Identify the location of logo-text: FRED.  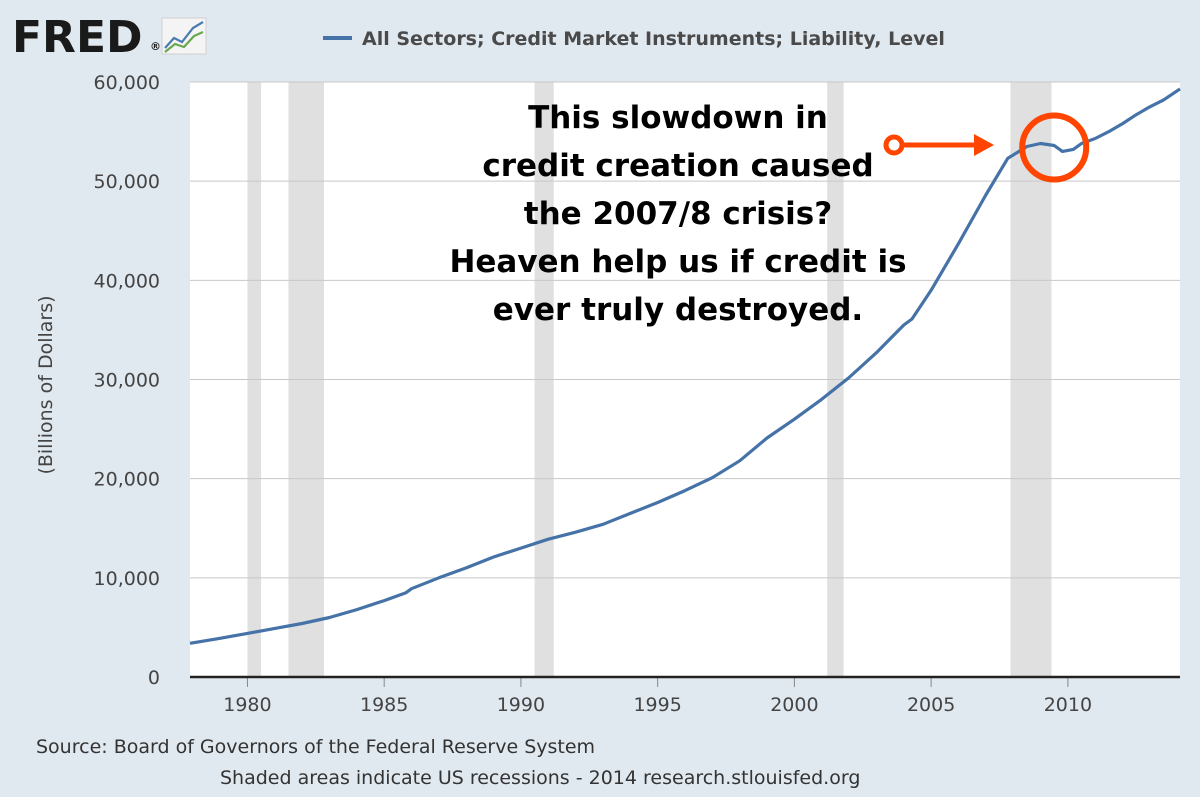
(77, 37).